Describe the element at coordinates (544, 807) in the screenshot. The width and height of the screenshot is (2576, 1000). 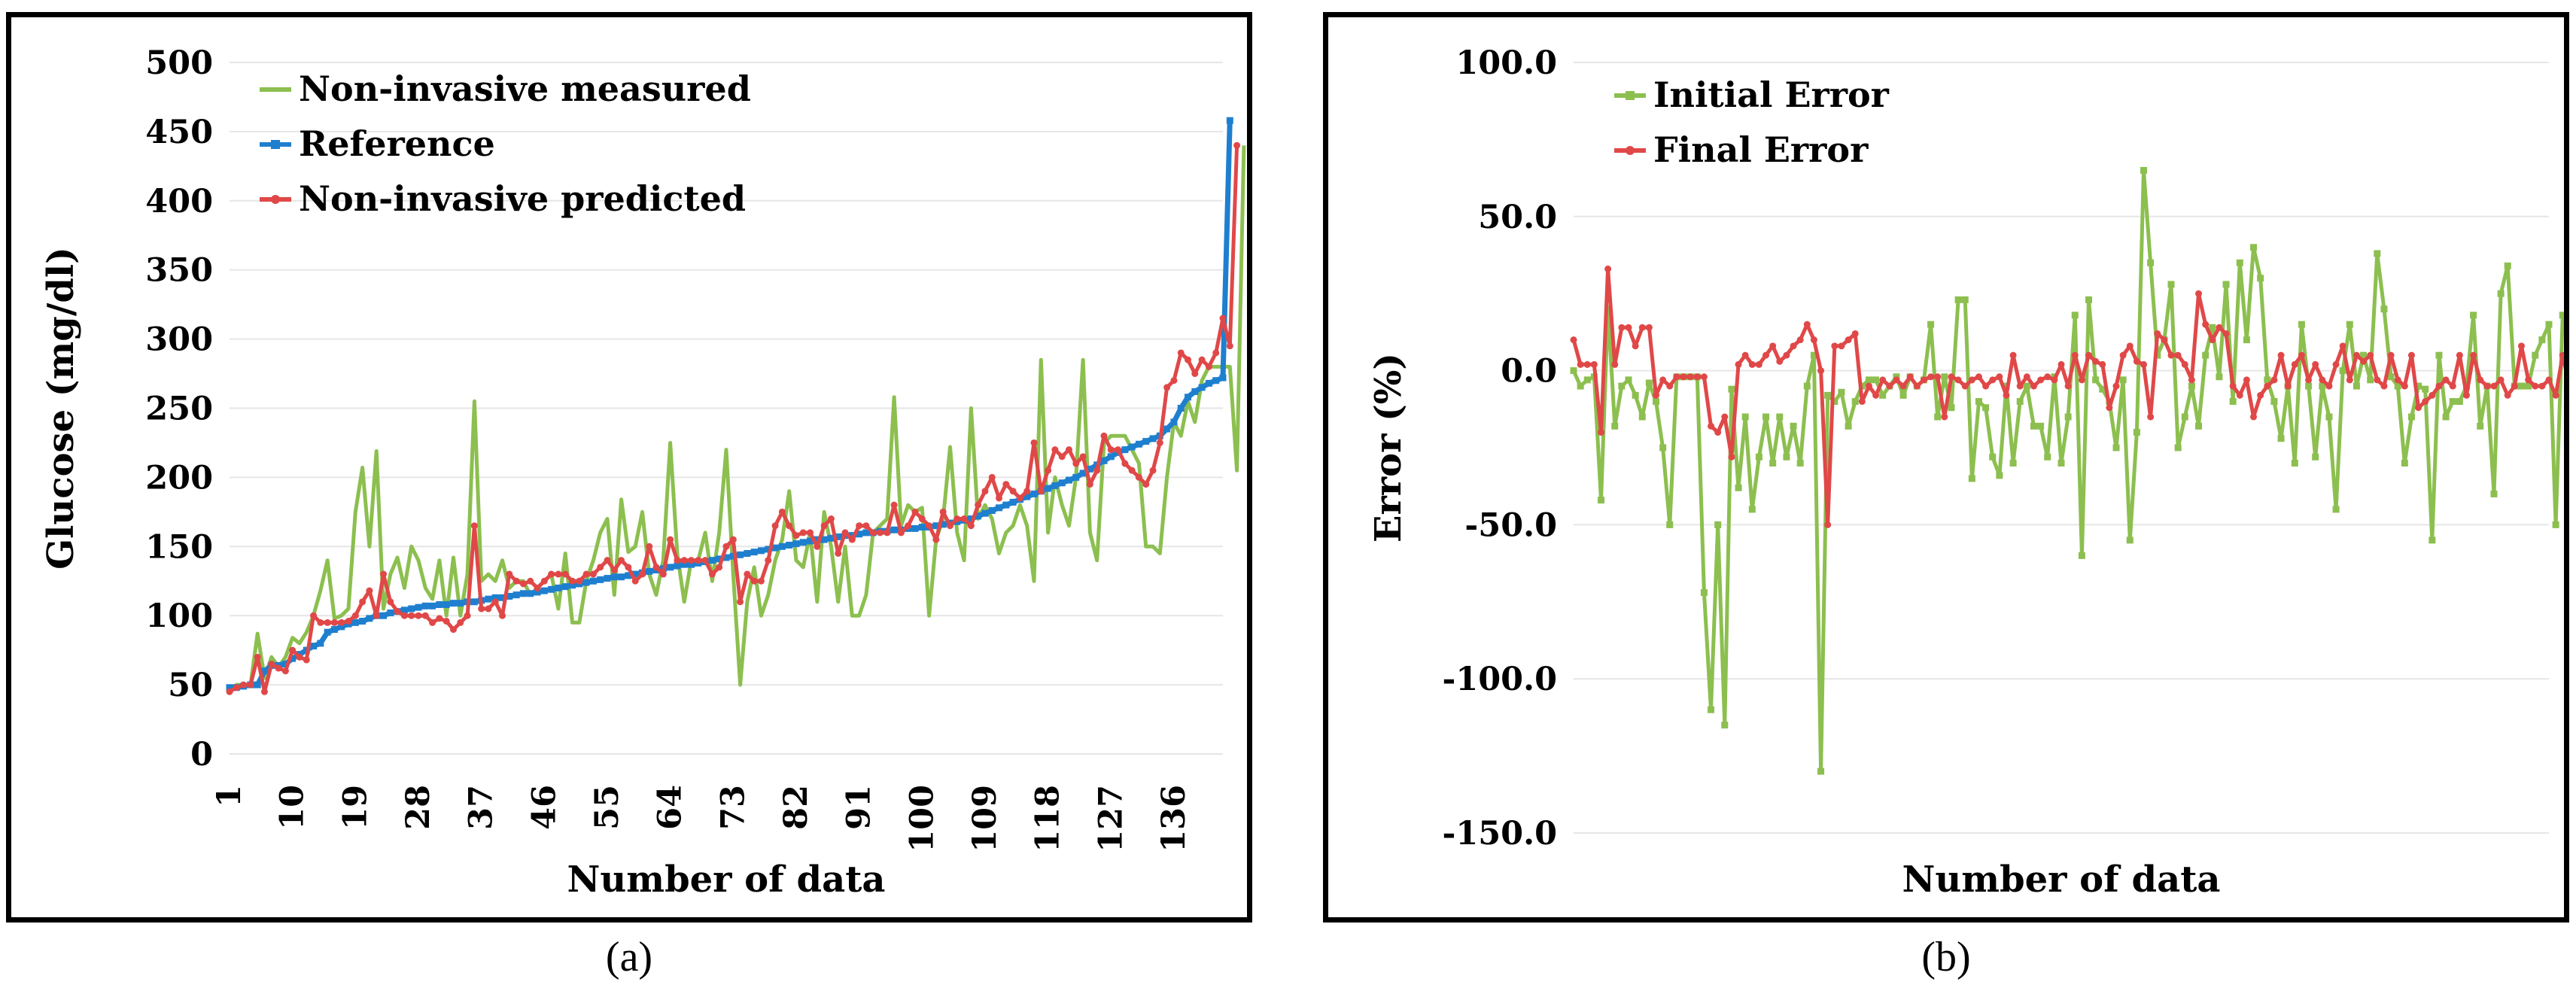
I see `x-tick-label: 46` at that location.